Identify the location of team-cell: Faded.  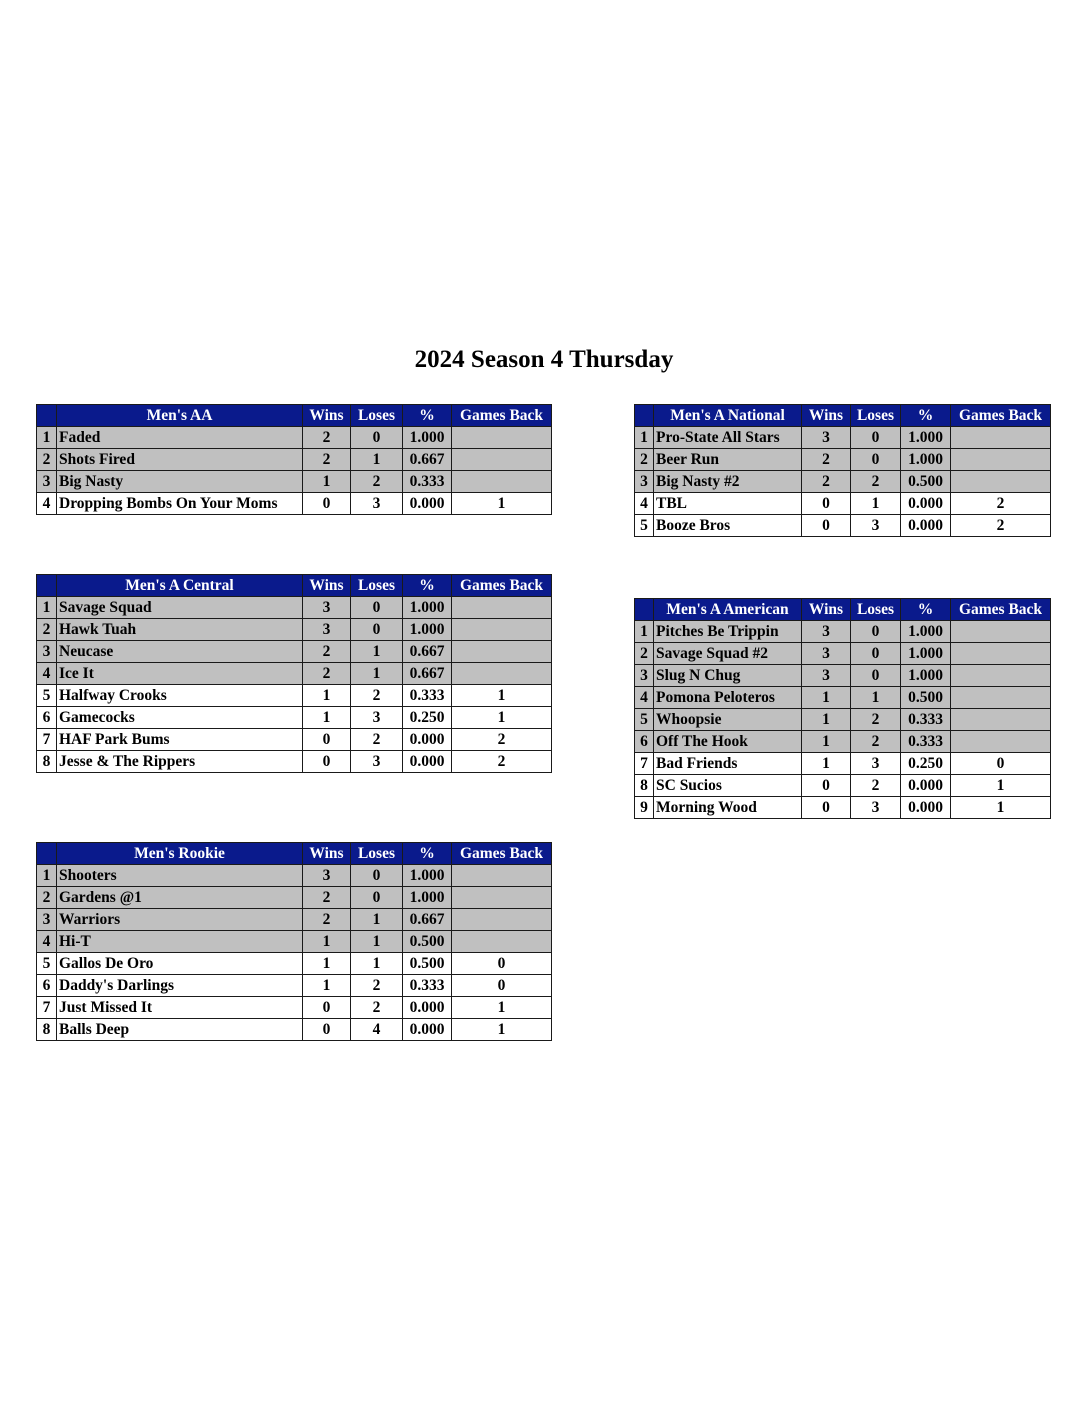
(179, 437).